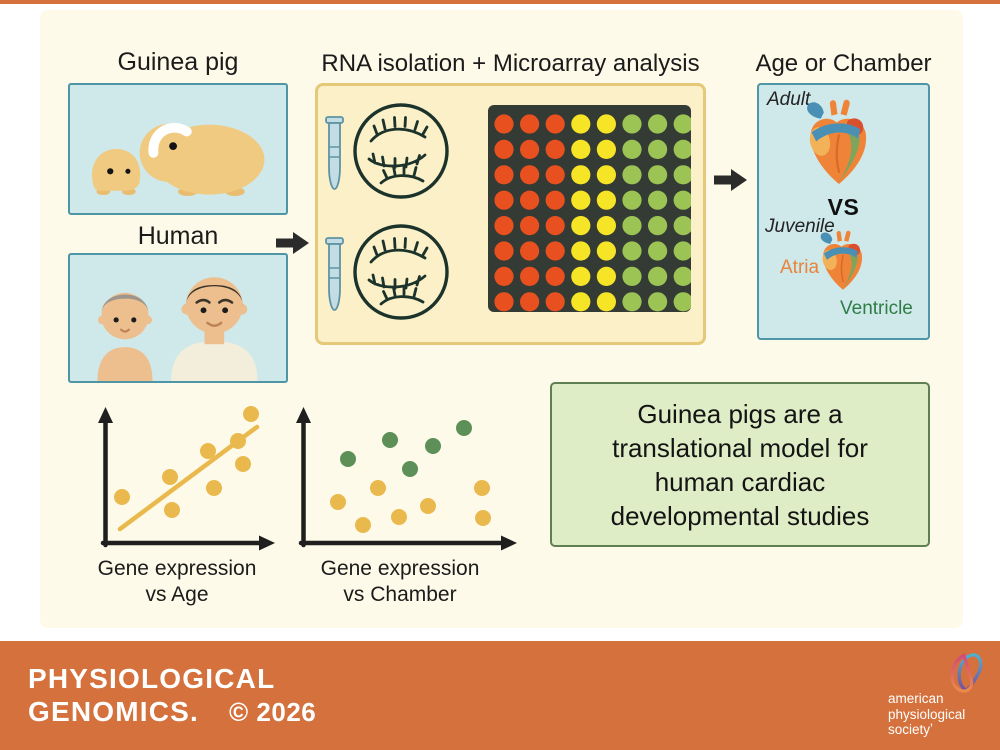  I want to click on aps-ribbon-logo-icon, so click(966, 673).